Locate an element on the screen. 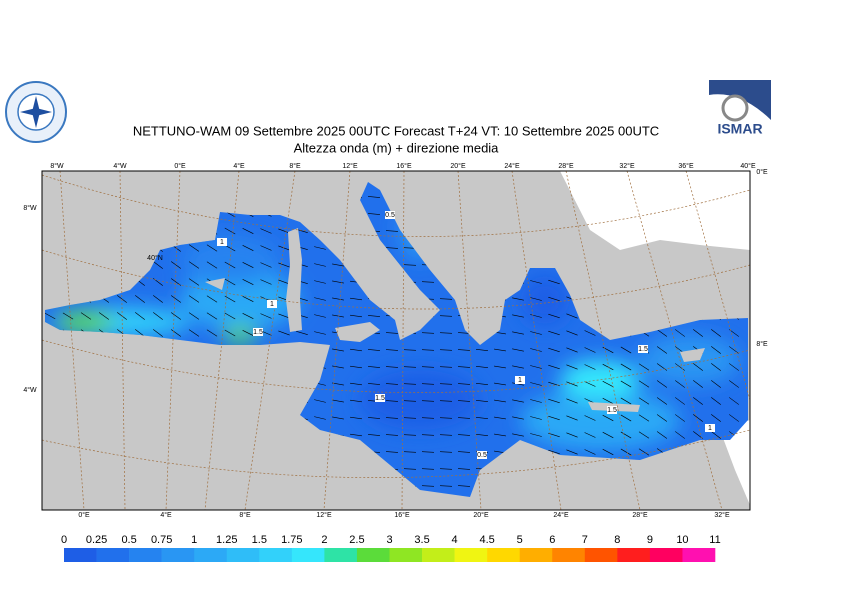 The height and width of the screenshot is (596, 842). lon-label: 4°E is located at coordinates (239, 166).